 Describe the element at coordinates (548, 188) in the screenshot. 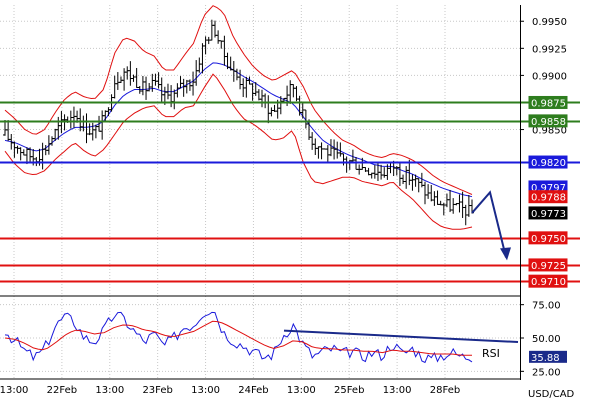

I see `marker-tag-label: 0.9797` at that location.